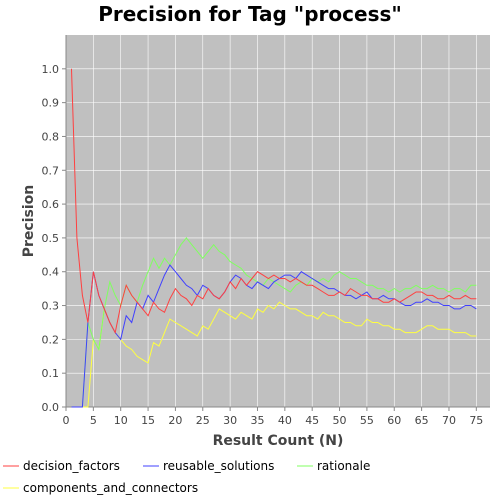 The height and width of the screenshot is (500, 500). What do you see at coordinates (121, 420) in the screenshot?
I see `x-tick-label: 10` at bounding box center [121, 420].